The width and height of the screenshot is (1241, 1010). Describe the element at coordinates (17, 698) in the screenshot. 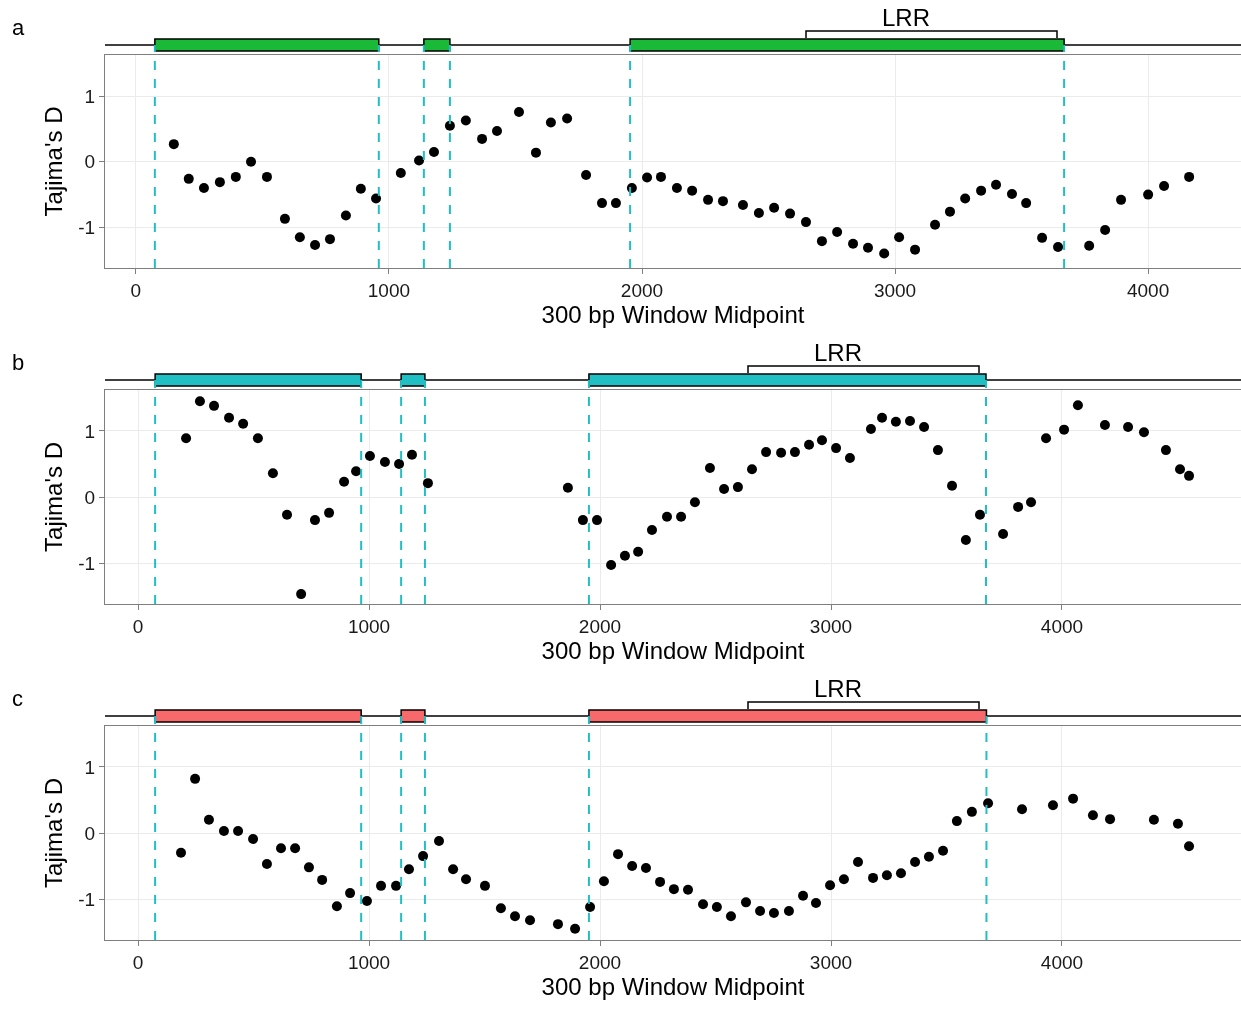

I see `chart-title: c` at that location.